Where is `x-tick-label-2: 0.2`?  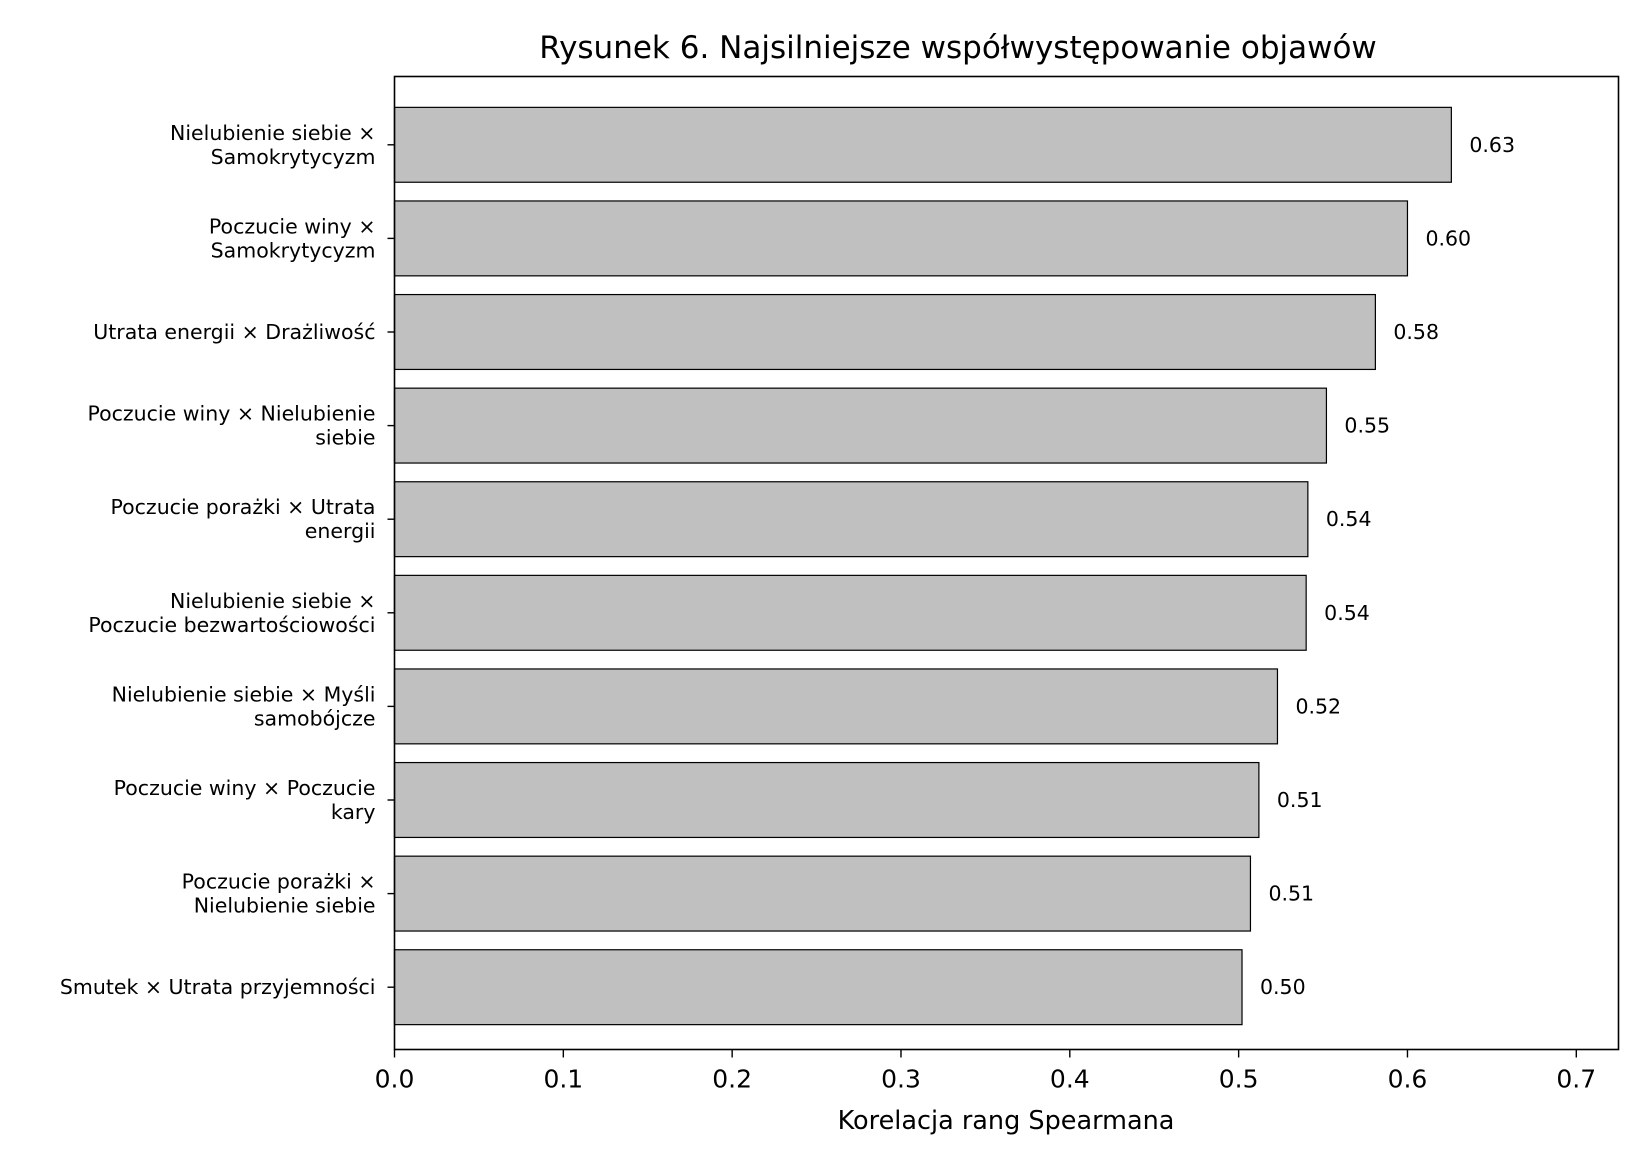
x-tick-label-2: 0.2 is located at coordinates (732, 1079).